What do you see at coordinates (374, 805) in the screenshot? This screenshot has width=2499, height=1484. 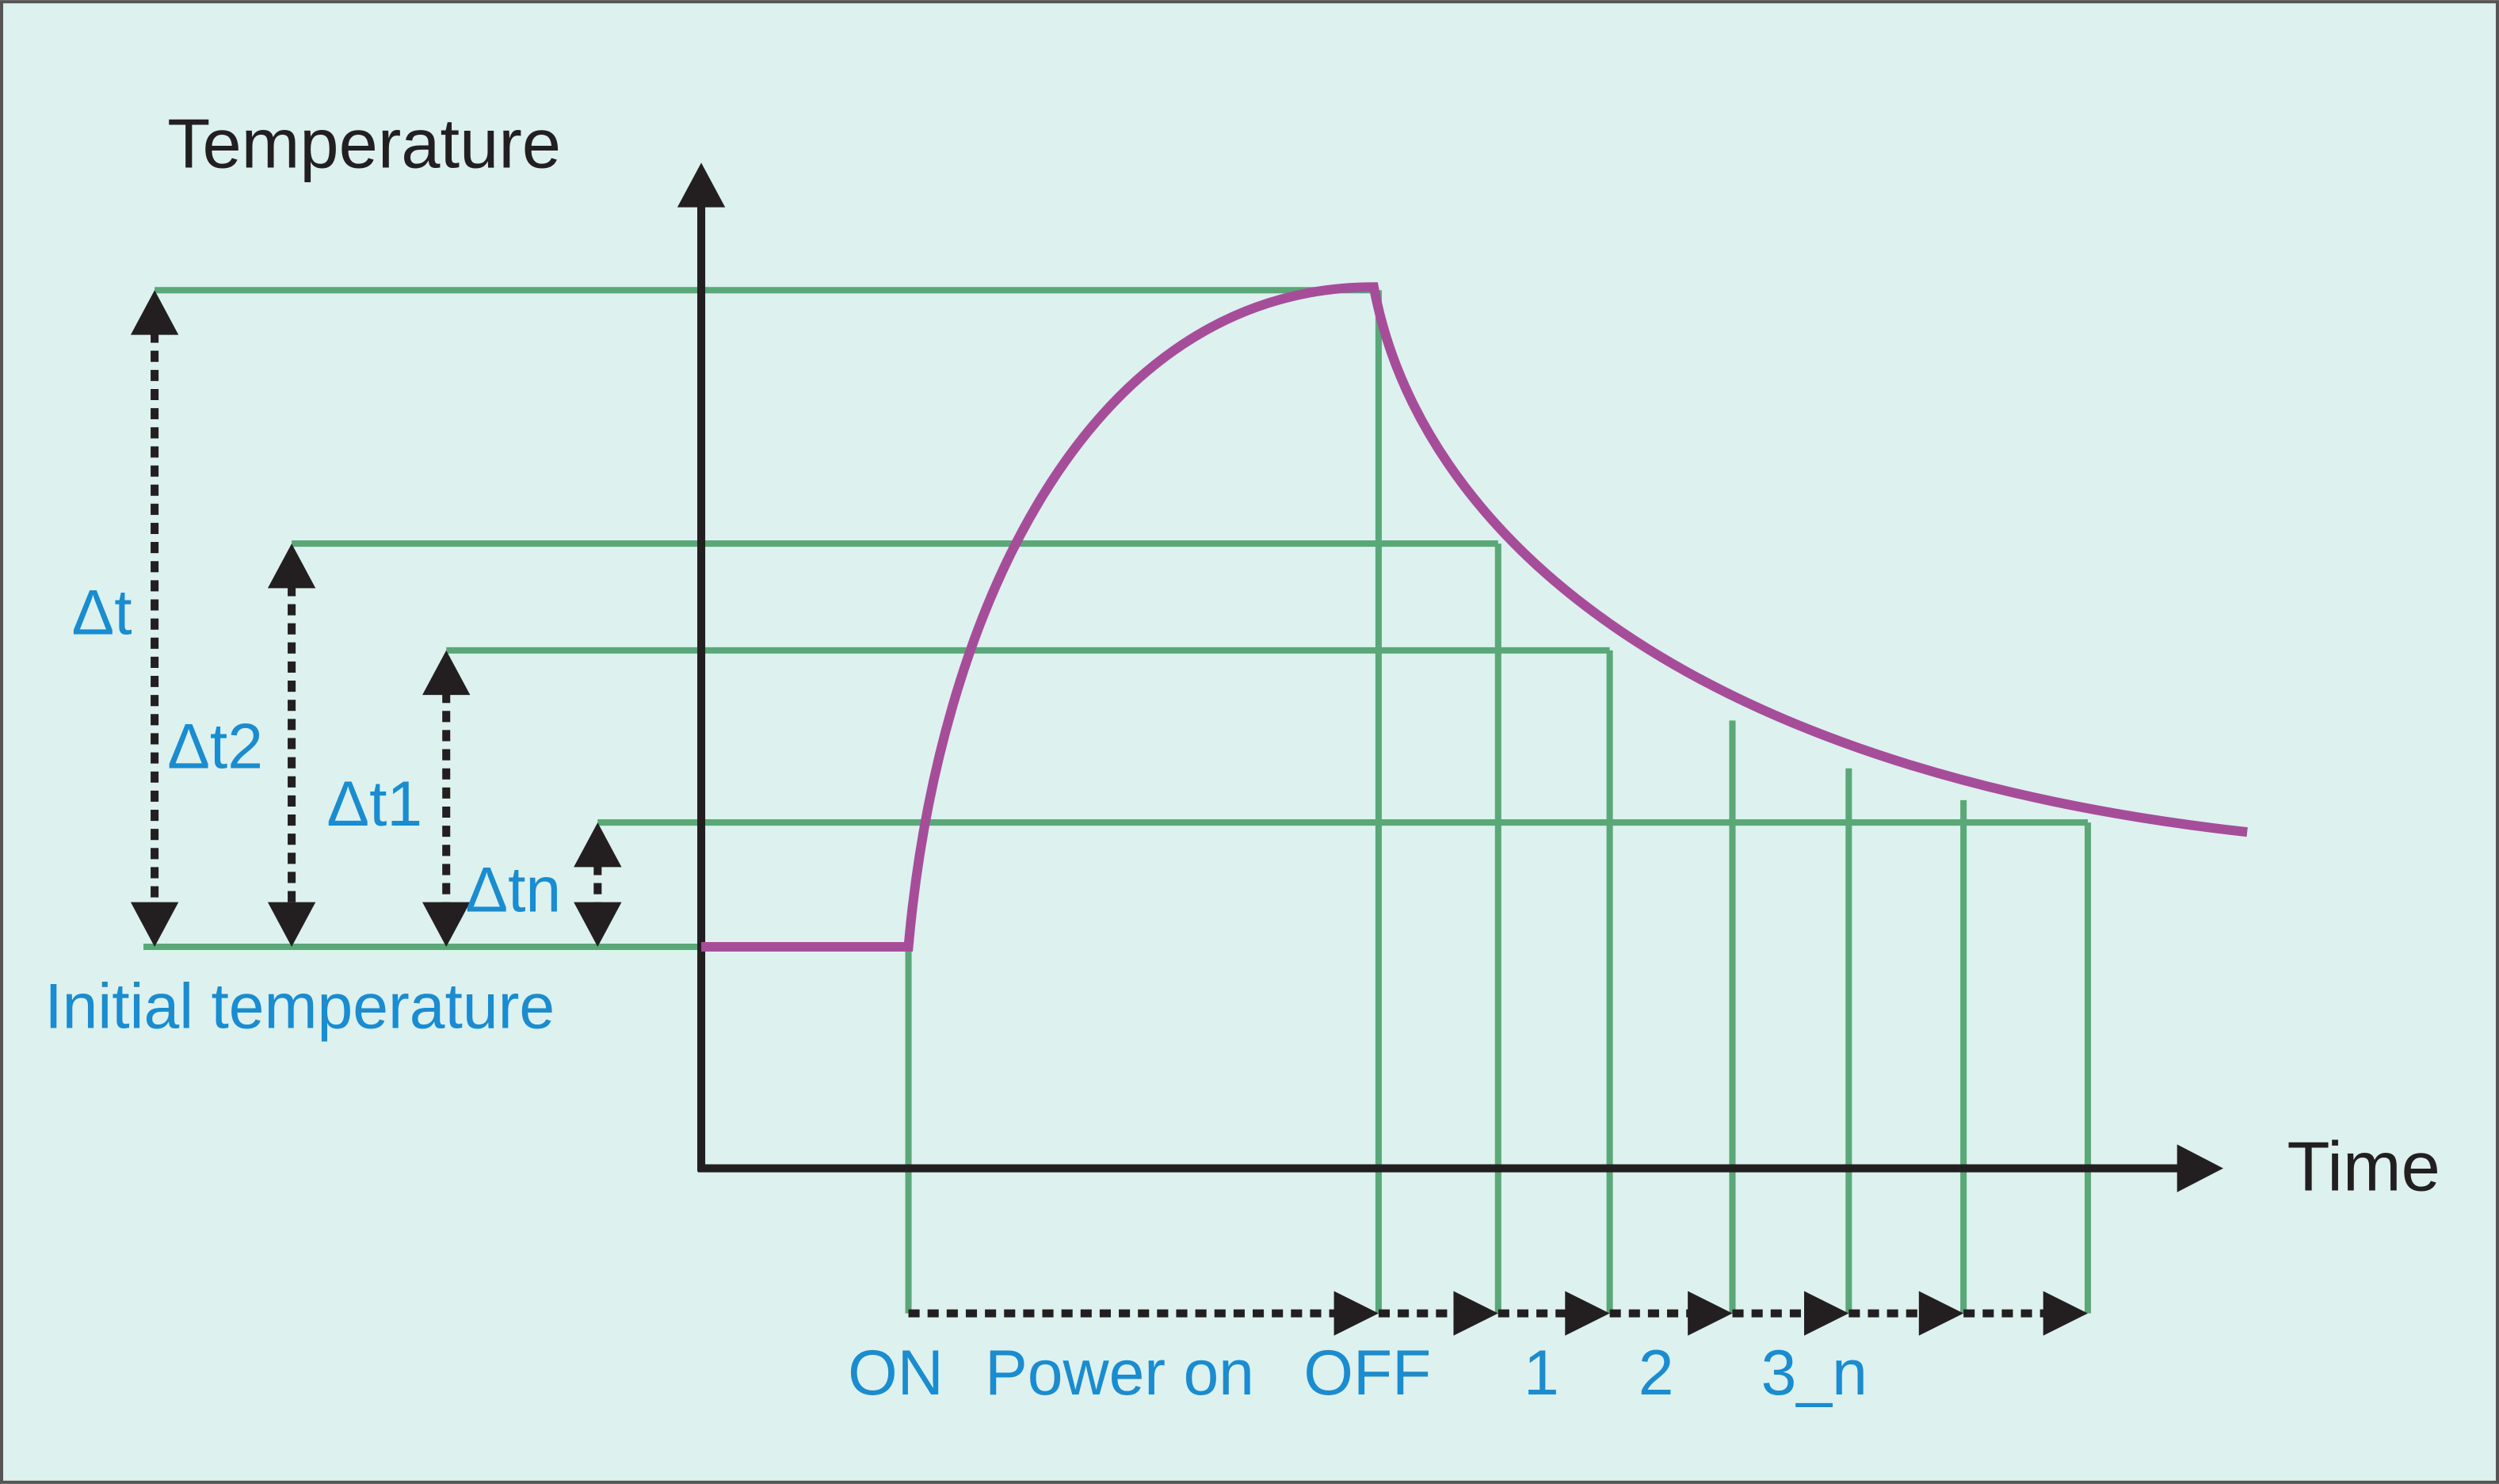 I see `delta-label: Δt1` at bounding box center [374, 805].